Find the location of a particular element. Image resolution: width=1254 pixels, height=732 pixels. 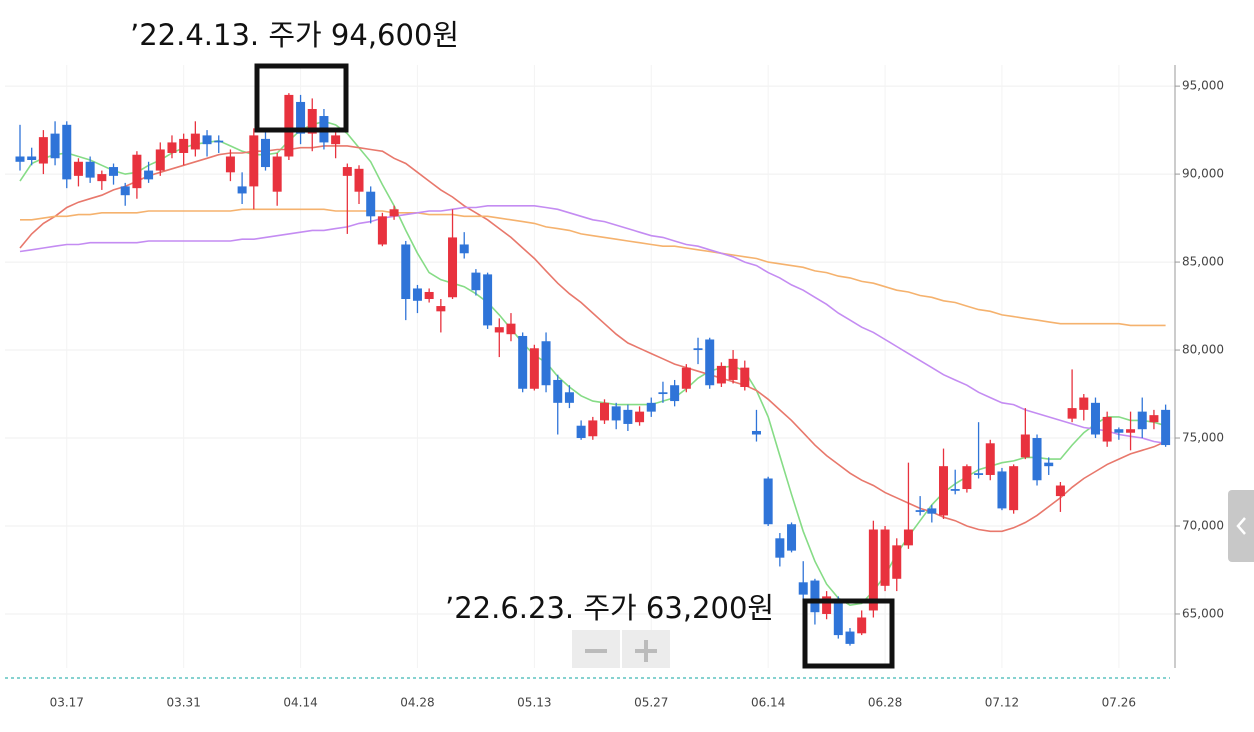

x-tick-label: 03.17 is located at coordinates (67, 703).